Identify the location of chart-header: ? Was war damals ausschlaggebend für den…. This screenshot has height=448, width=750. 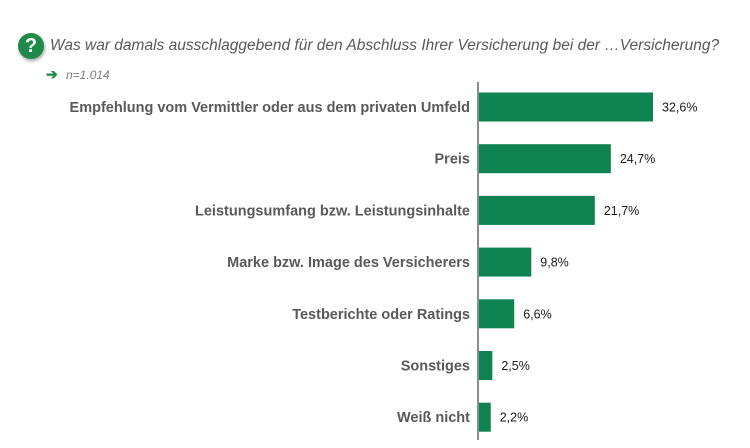
(368, 46).